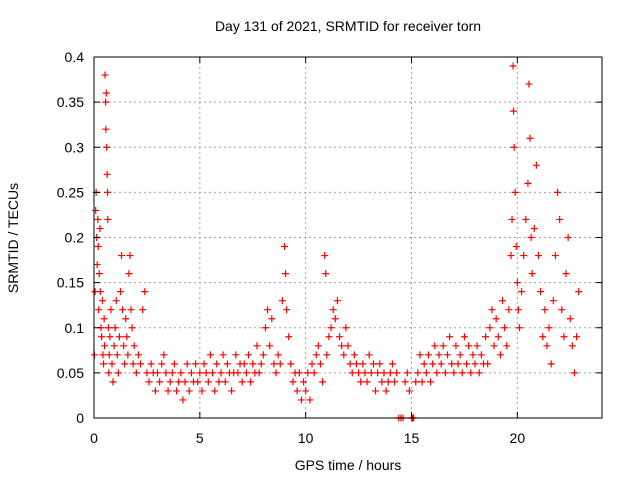 This screenshot has height=480, width=640. Describe the element at coordinates (348, 465) in the screenshot. I see `x-axis-label: GPS time / hours` at that location.